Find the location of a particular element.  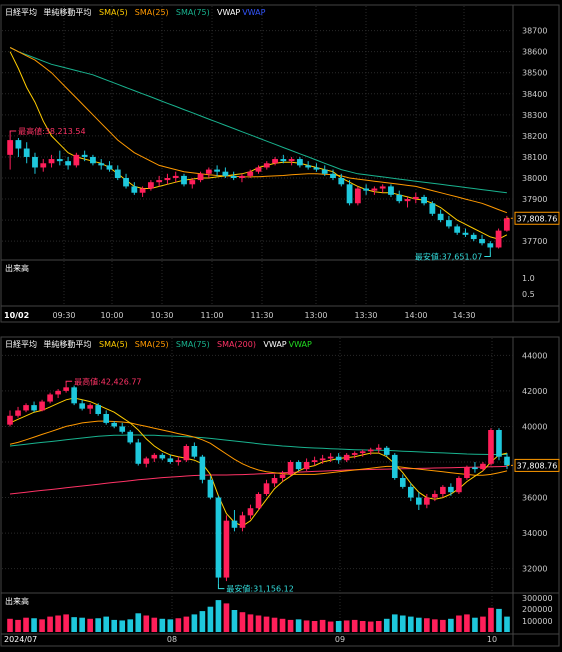

low-marker is located at coordinates (221, 586).